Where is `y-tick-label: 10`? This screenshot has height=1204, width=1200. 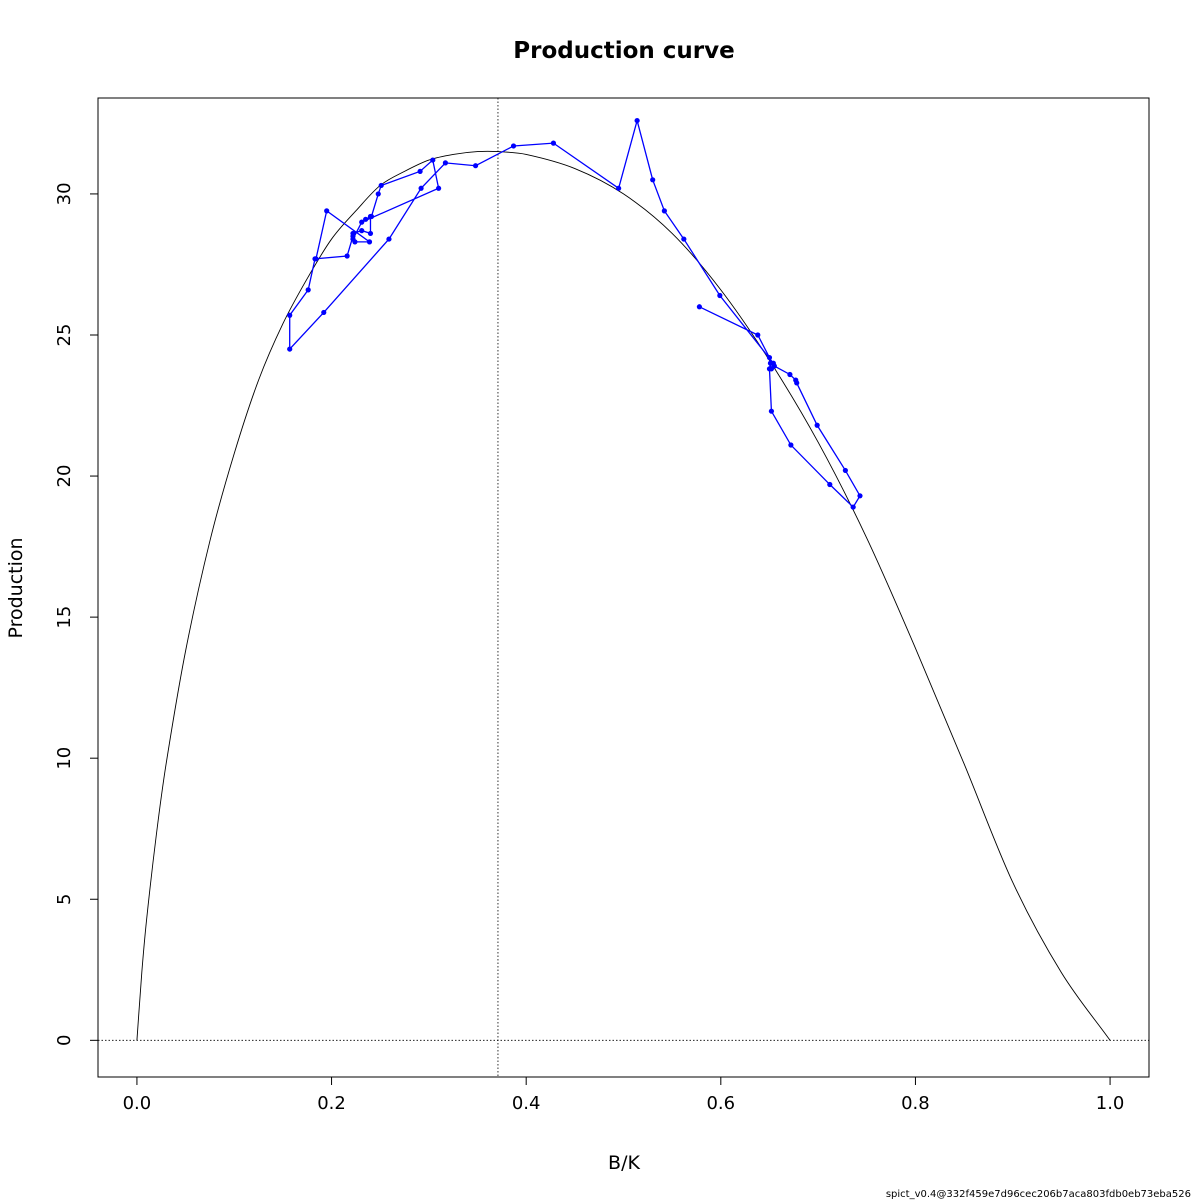 y-tick-label: 10 is located at coordinates (64, 758).